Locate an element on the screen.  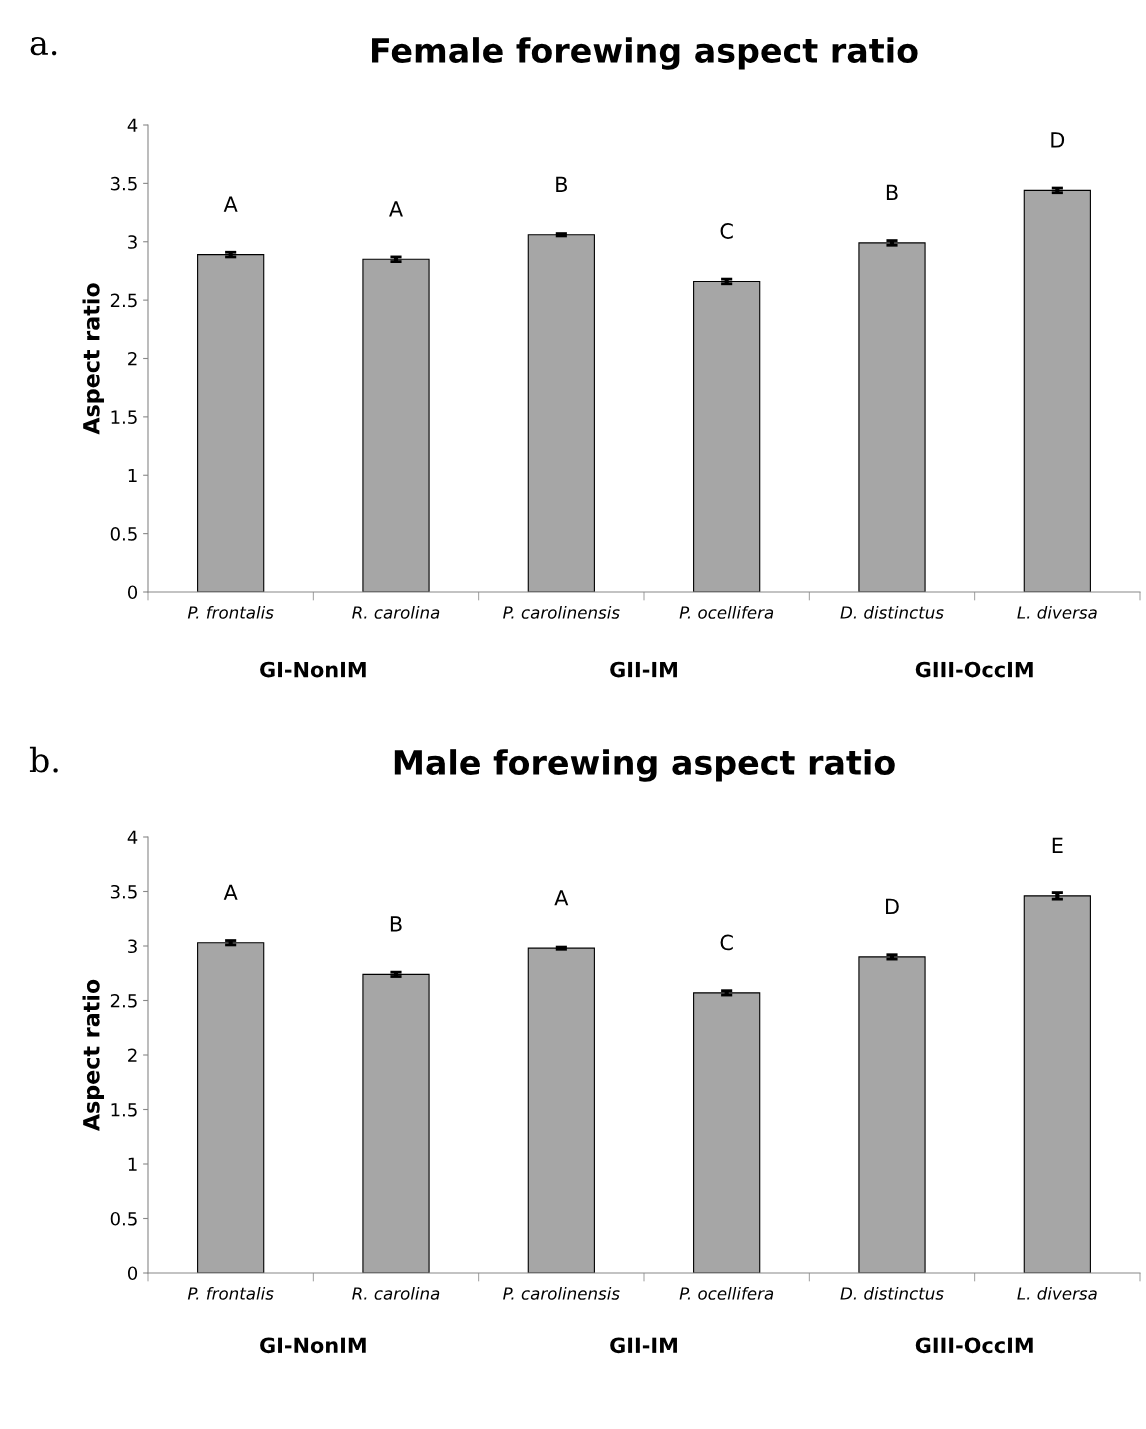
chart-title: Male forewing aspect ratio is located at coordinates (644, 765).